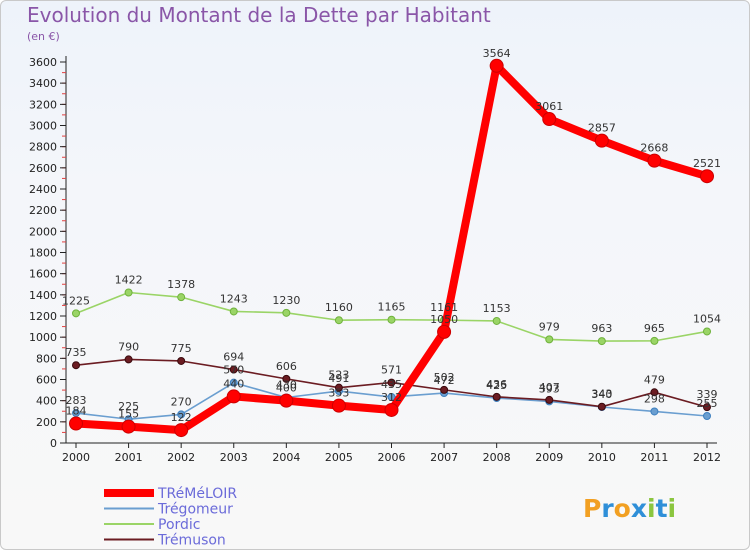 The width and height of the screenshot is (750, 550). Describe the element at coordinates (128, 346) in the screenshot. I see `data-label-tremuson: 790` at that location.